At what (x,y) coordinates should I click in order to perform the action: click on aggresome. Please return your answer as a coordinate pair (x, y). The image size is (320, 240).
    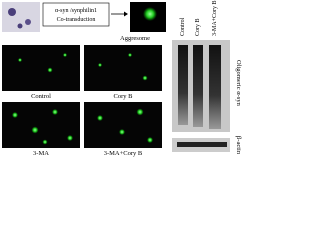
    Looking at the image, I should click on (150, 14).